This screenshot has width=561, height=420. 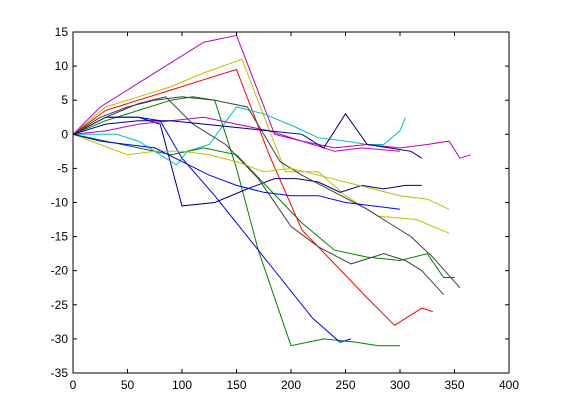 What do you see at coordinates (60, 305) in the screenshot?
I see `y-tick-label: -25` at bounding box center [60, 305].